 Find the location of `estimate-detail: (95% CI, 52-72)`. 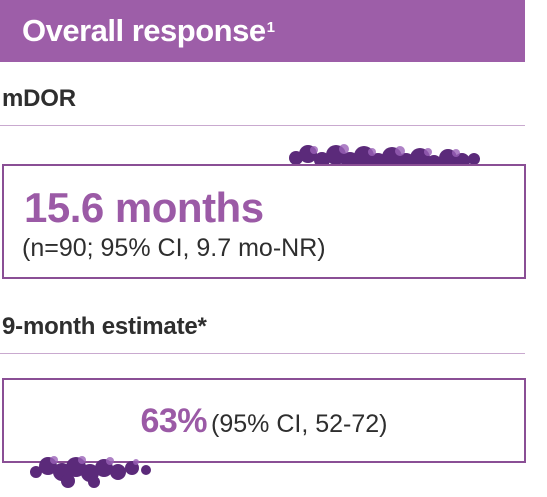

estimate-detail: (95% CI, 52-72) is located at coordinates (299, 424).